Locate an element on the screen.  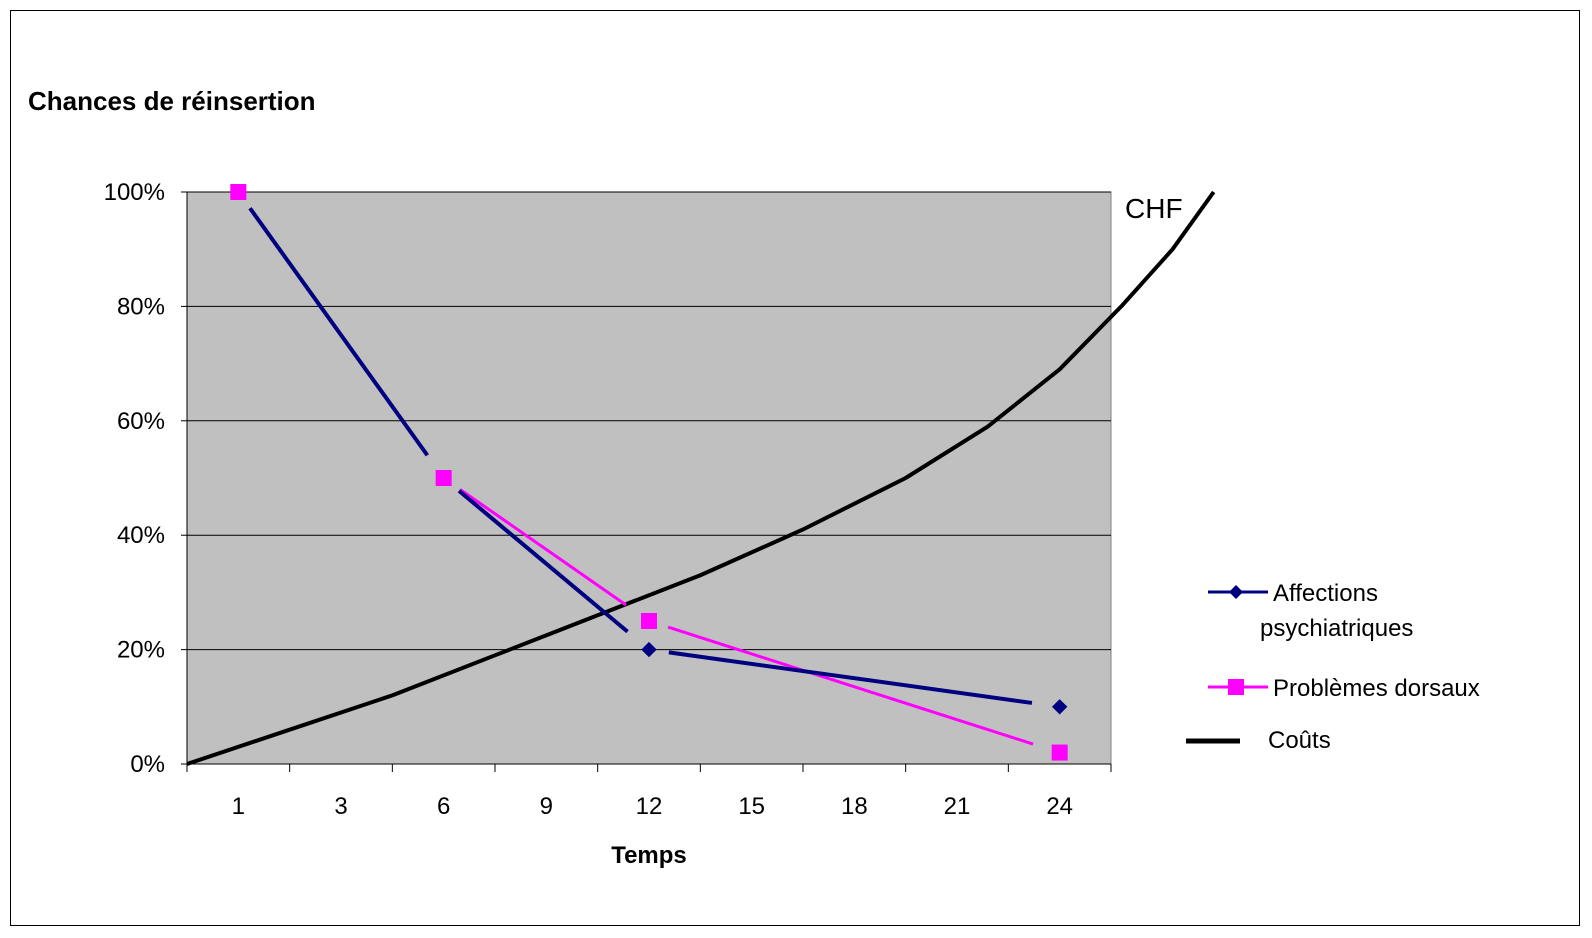
legend-label-affections: Affections is located at coordinates (1325, 593).